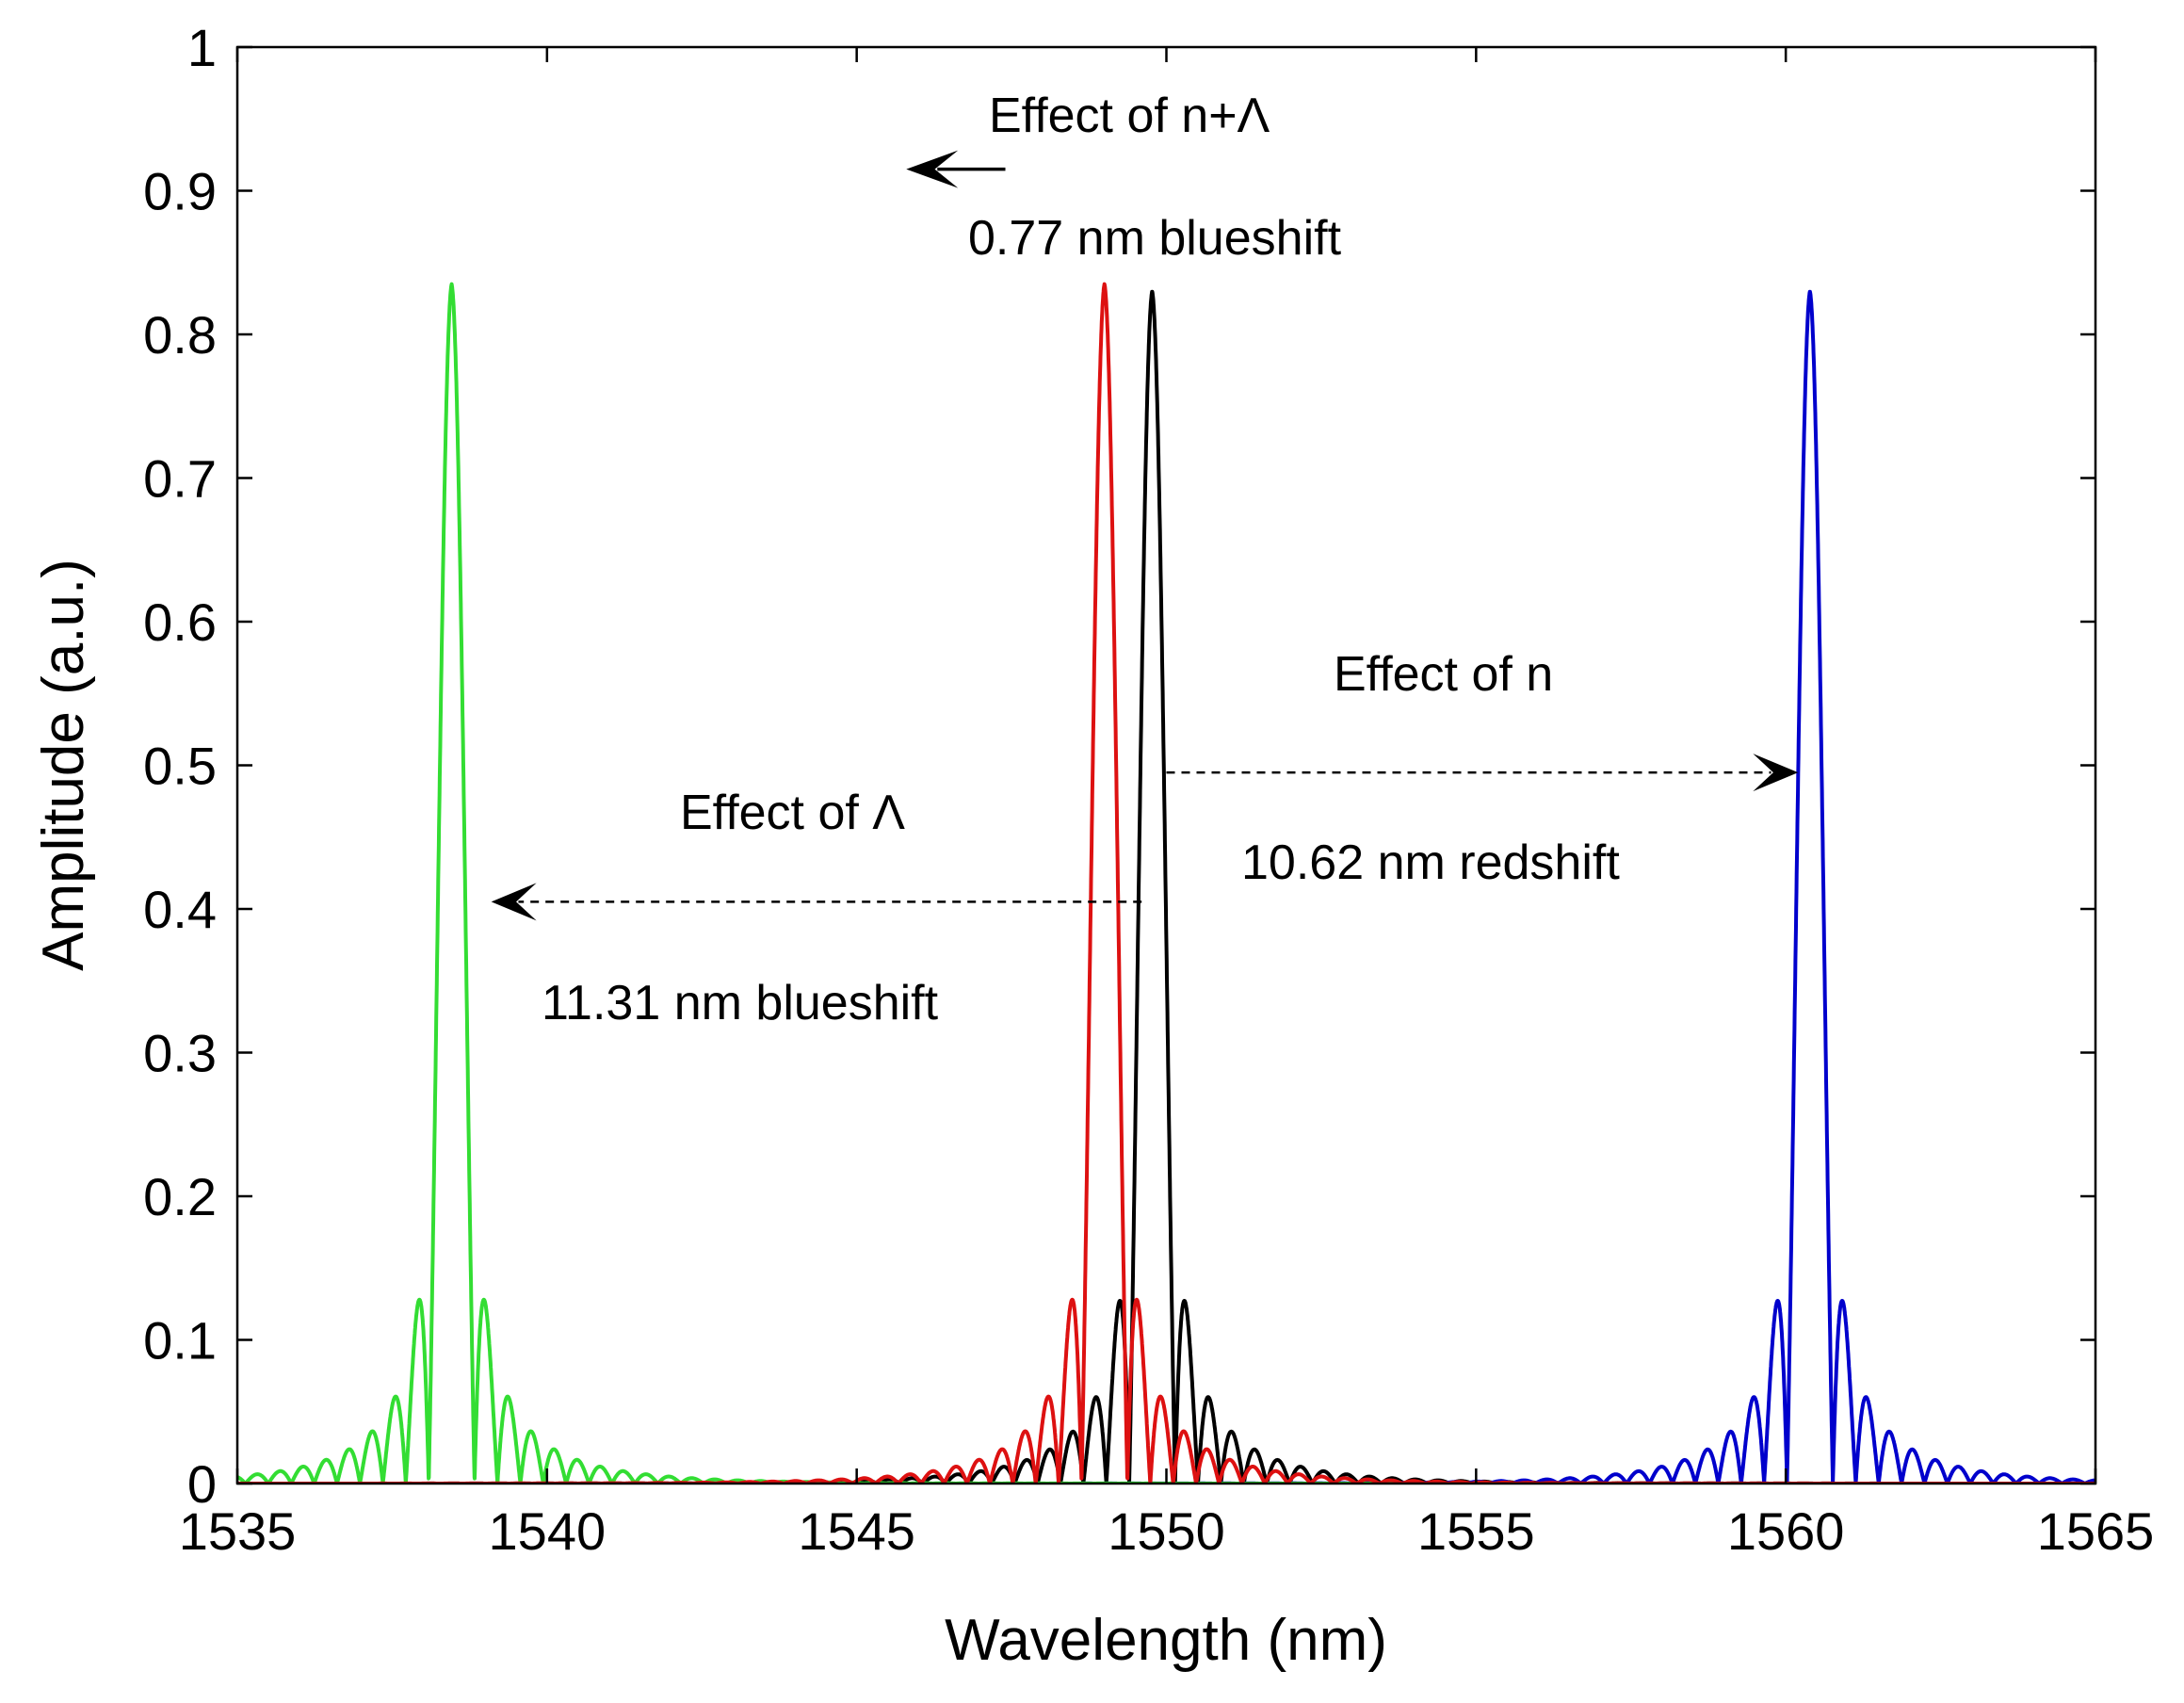  I want to click on y-tick-label: 0, so click(202, 1484).